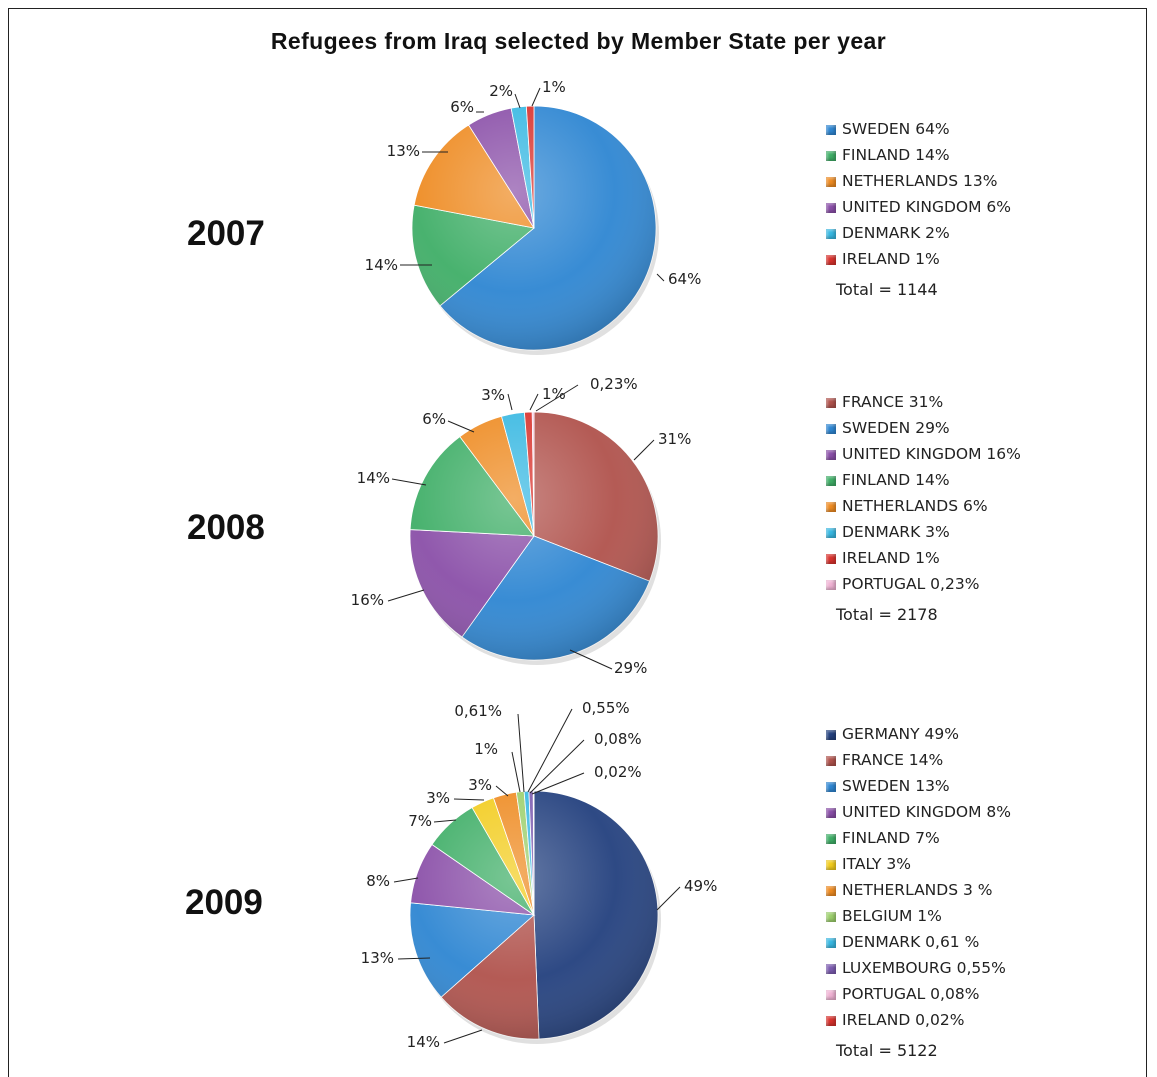 The image size is (1157, 1077). Describe the element at coordinates (891, 558) in the screenshot. I see `legend-label: IRELAND 1%` at that location.